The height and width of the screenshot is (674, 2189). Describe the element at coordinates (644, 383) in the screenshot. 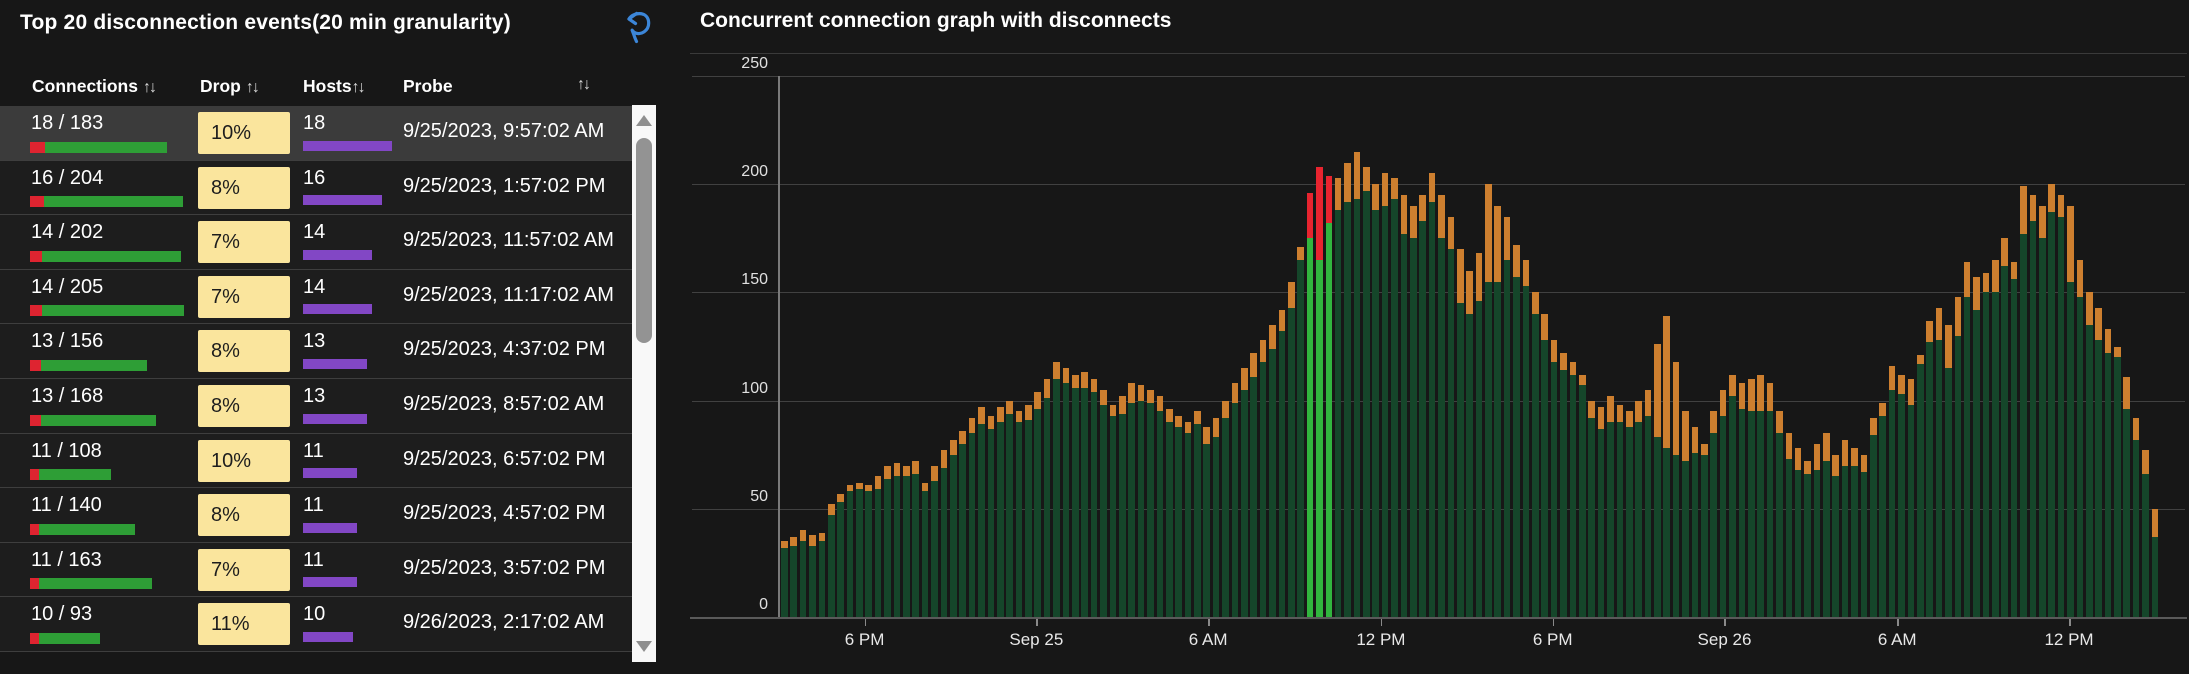

I see `table-scrollbar` at that location.